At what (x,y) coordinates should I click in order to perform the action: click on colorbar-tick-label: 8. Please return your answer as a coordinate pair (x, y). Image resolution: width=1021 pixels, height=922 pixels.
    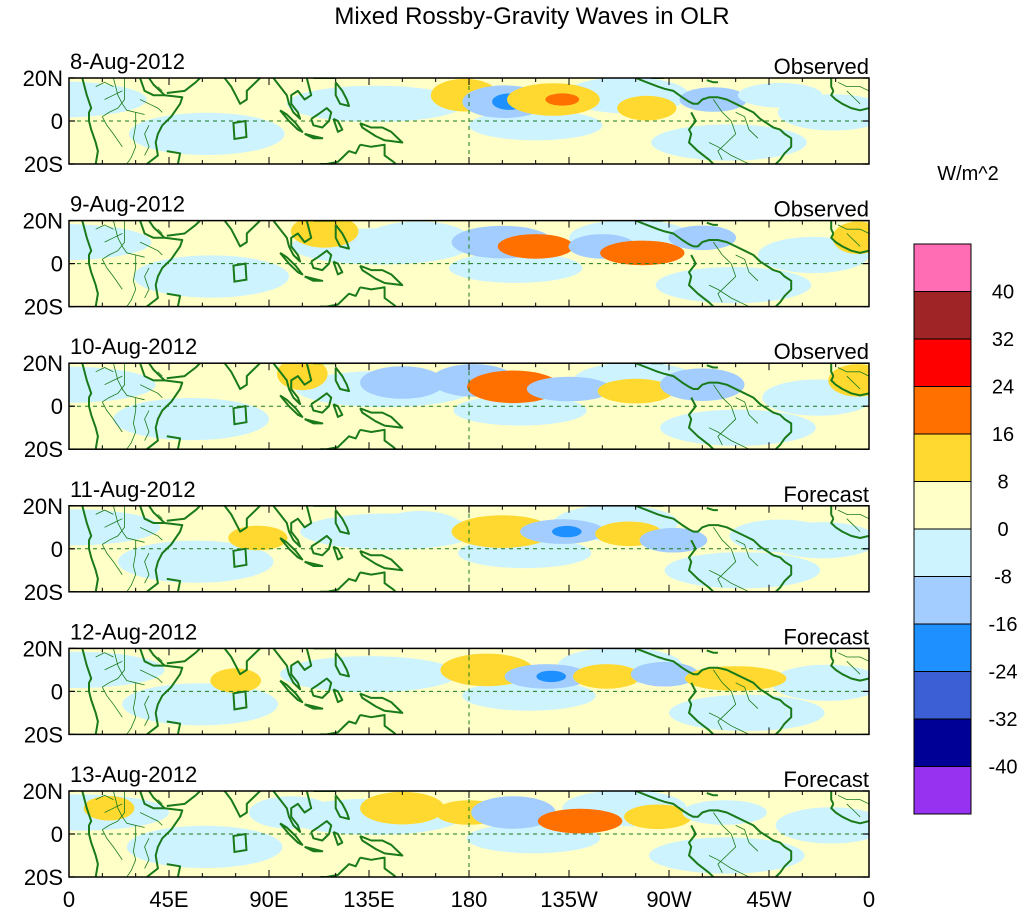
    Looking at the image, I should click on (1002, 483).